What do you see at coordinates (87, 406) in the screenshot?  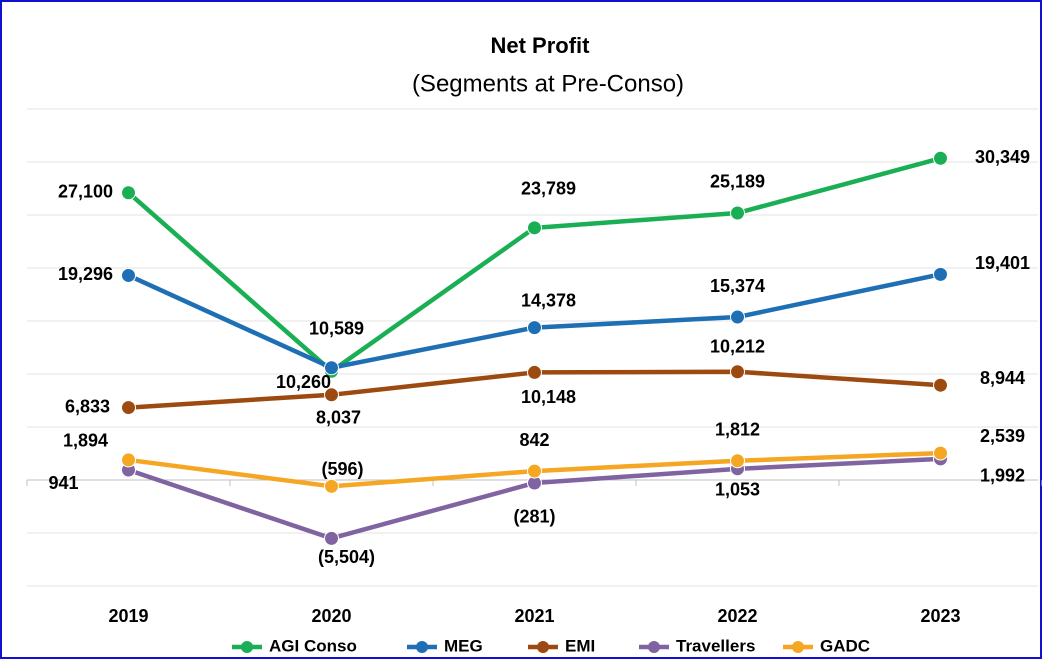 I see `data-label: 6,833` at bounding box center [87, 406].